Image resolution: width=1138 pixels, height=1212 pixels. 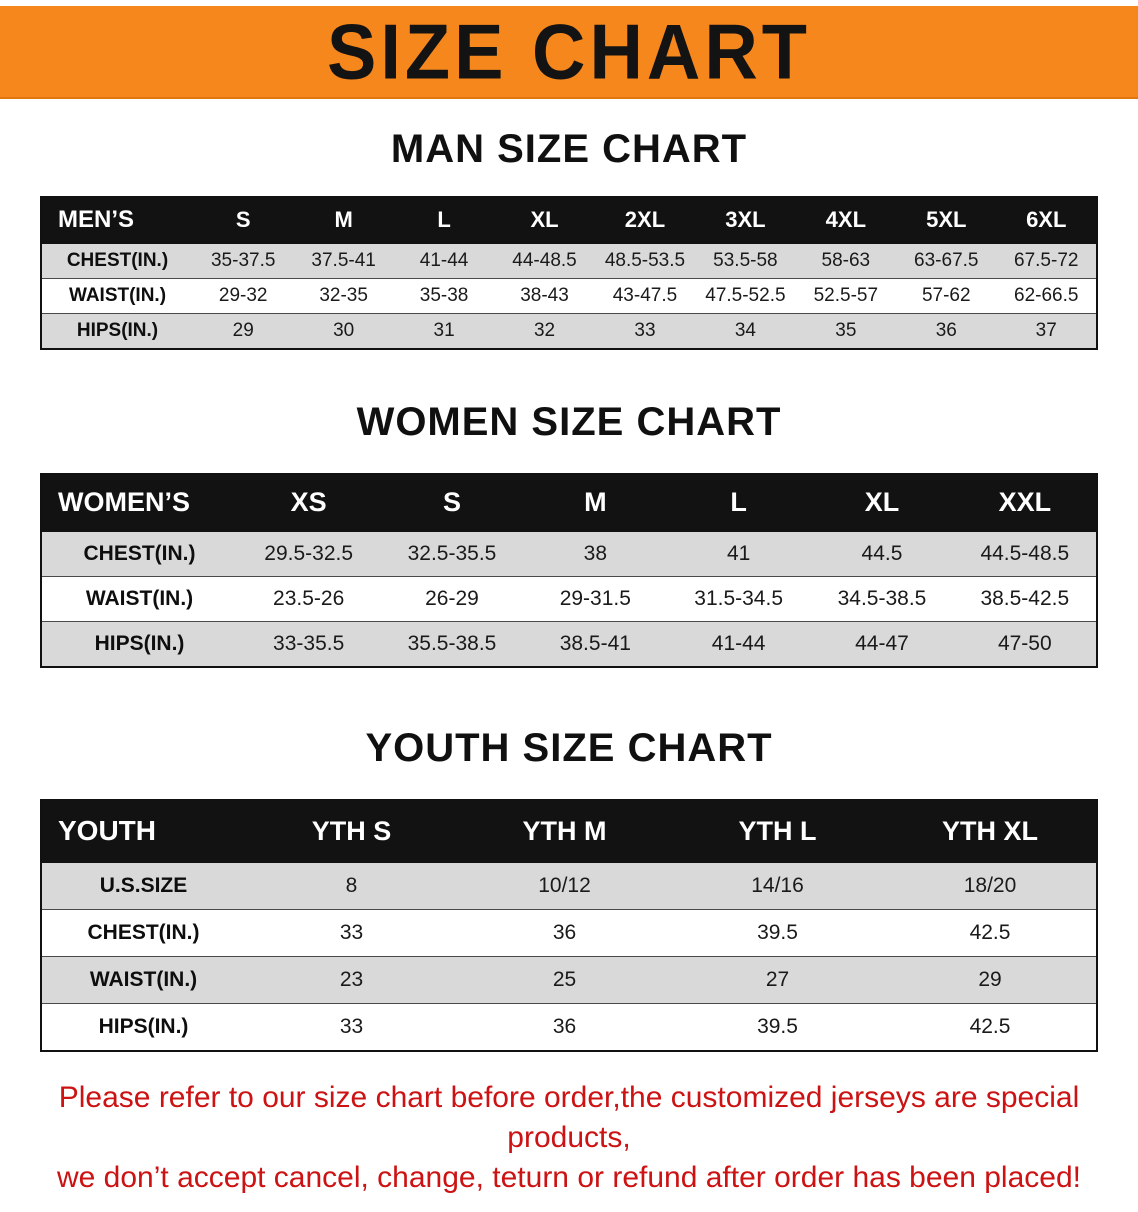 What do you see at coordinates (564, 980) in the screenshot?
I see `size-value-cell: 25` at bounding box center [564, 980].